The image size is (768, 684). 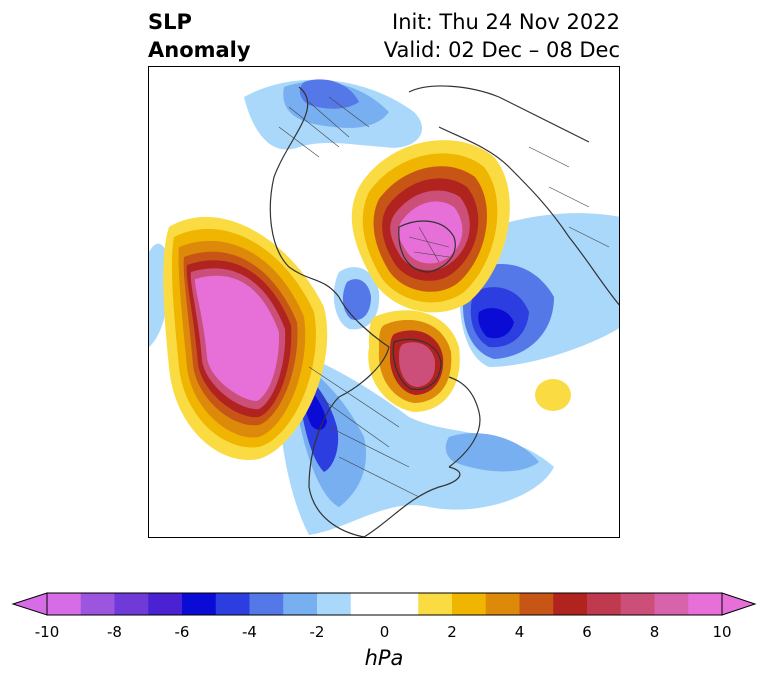 What do you see at coordinates (356, 300) in the screenshot?
I see `neg-region-north-atlantic-core` at bounding box center [356, 300].